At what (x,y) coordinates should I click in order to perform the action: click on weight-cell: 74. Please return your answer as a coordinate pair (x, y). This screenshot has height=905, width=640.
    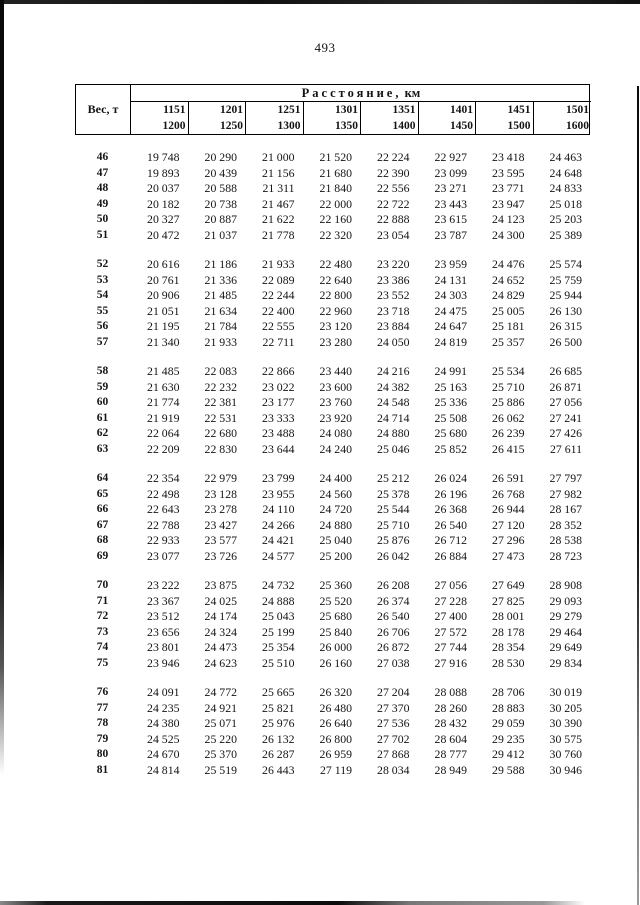
    Looking at the image, I should click on (102, 647).